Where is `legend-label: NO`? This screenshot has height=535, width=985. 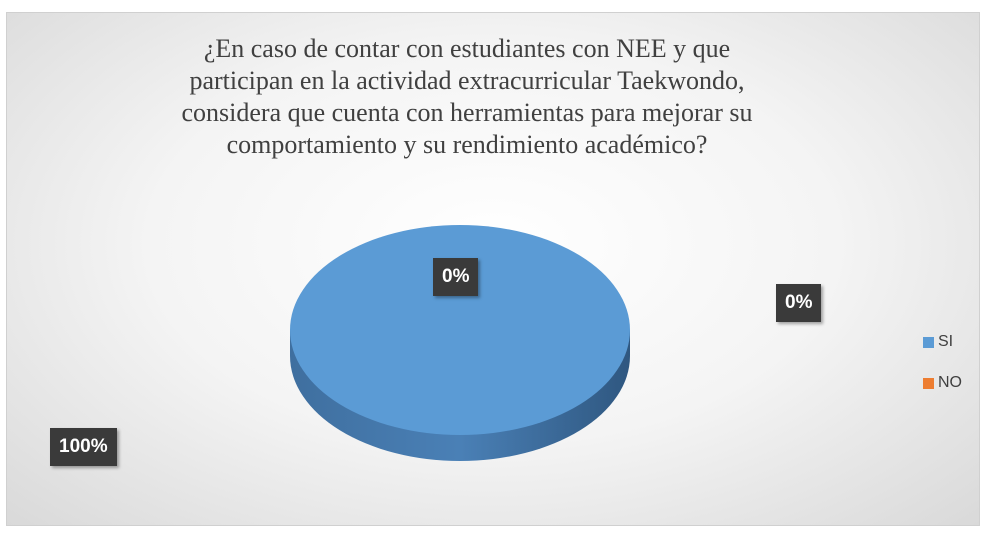
legend-label: NO is located at coordinates (950, 382).